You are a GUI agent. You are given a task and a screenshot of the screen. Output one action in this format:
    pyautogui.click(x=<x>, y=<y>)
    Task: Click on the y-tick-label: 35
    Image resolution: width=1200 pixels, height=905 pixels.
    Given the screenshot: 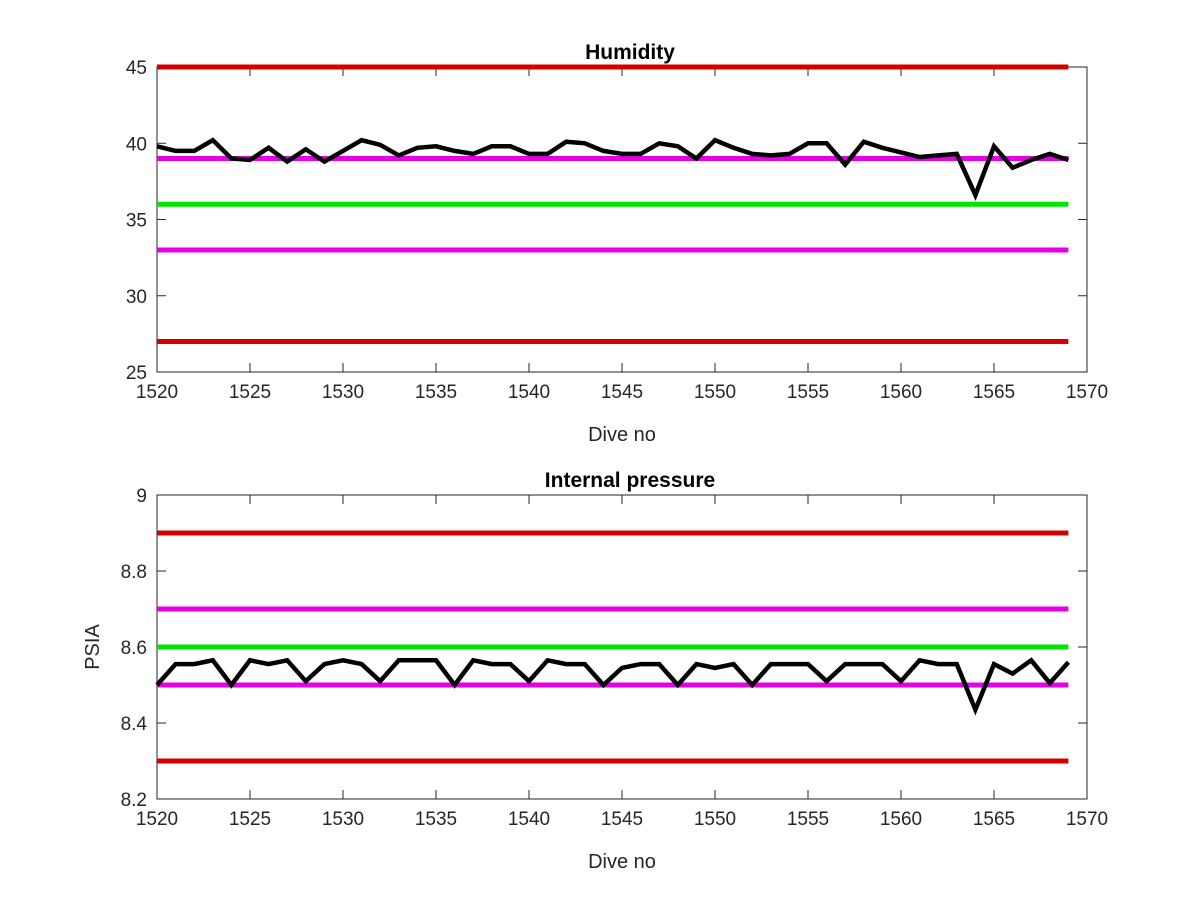 What is the action you would take?
    pyautogui.click(x=136, y=221)
    